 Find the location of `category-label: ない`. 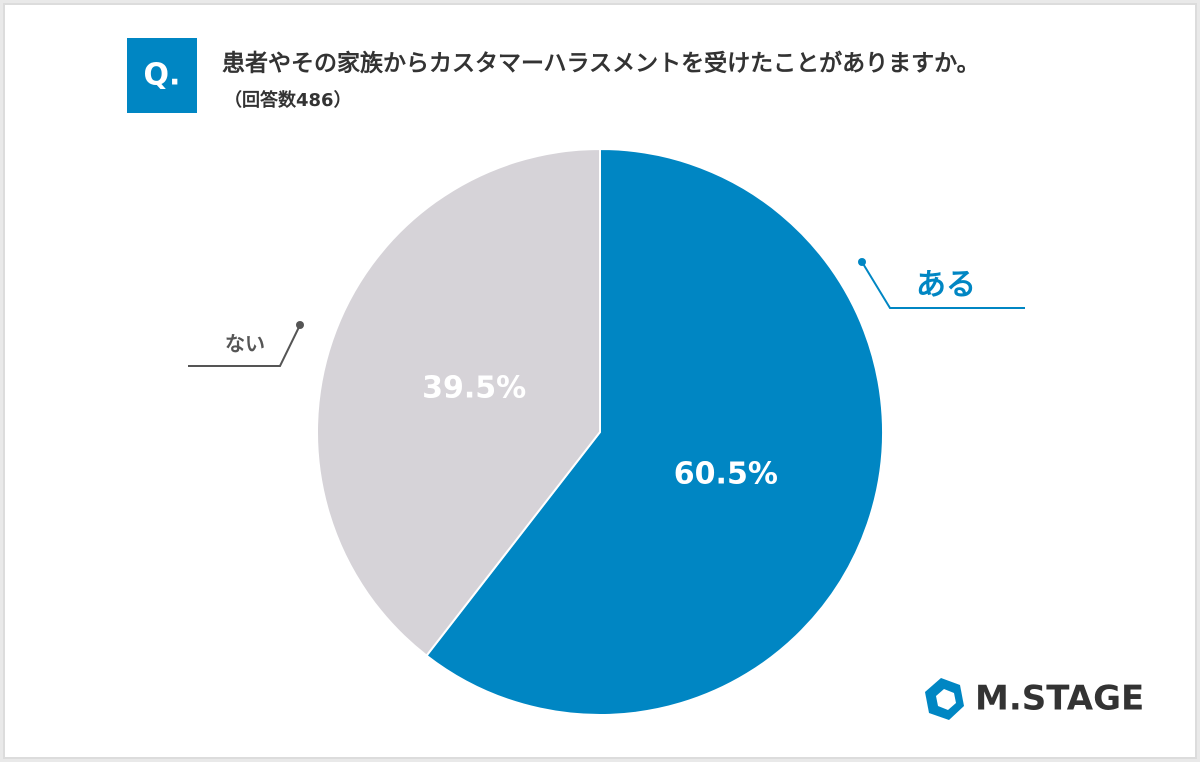

category-label: ない is located at coordinates (245, 344).